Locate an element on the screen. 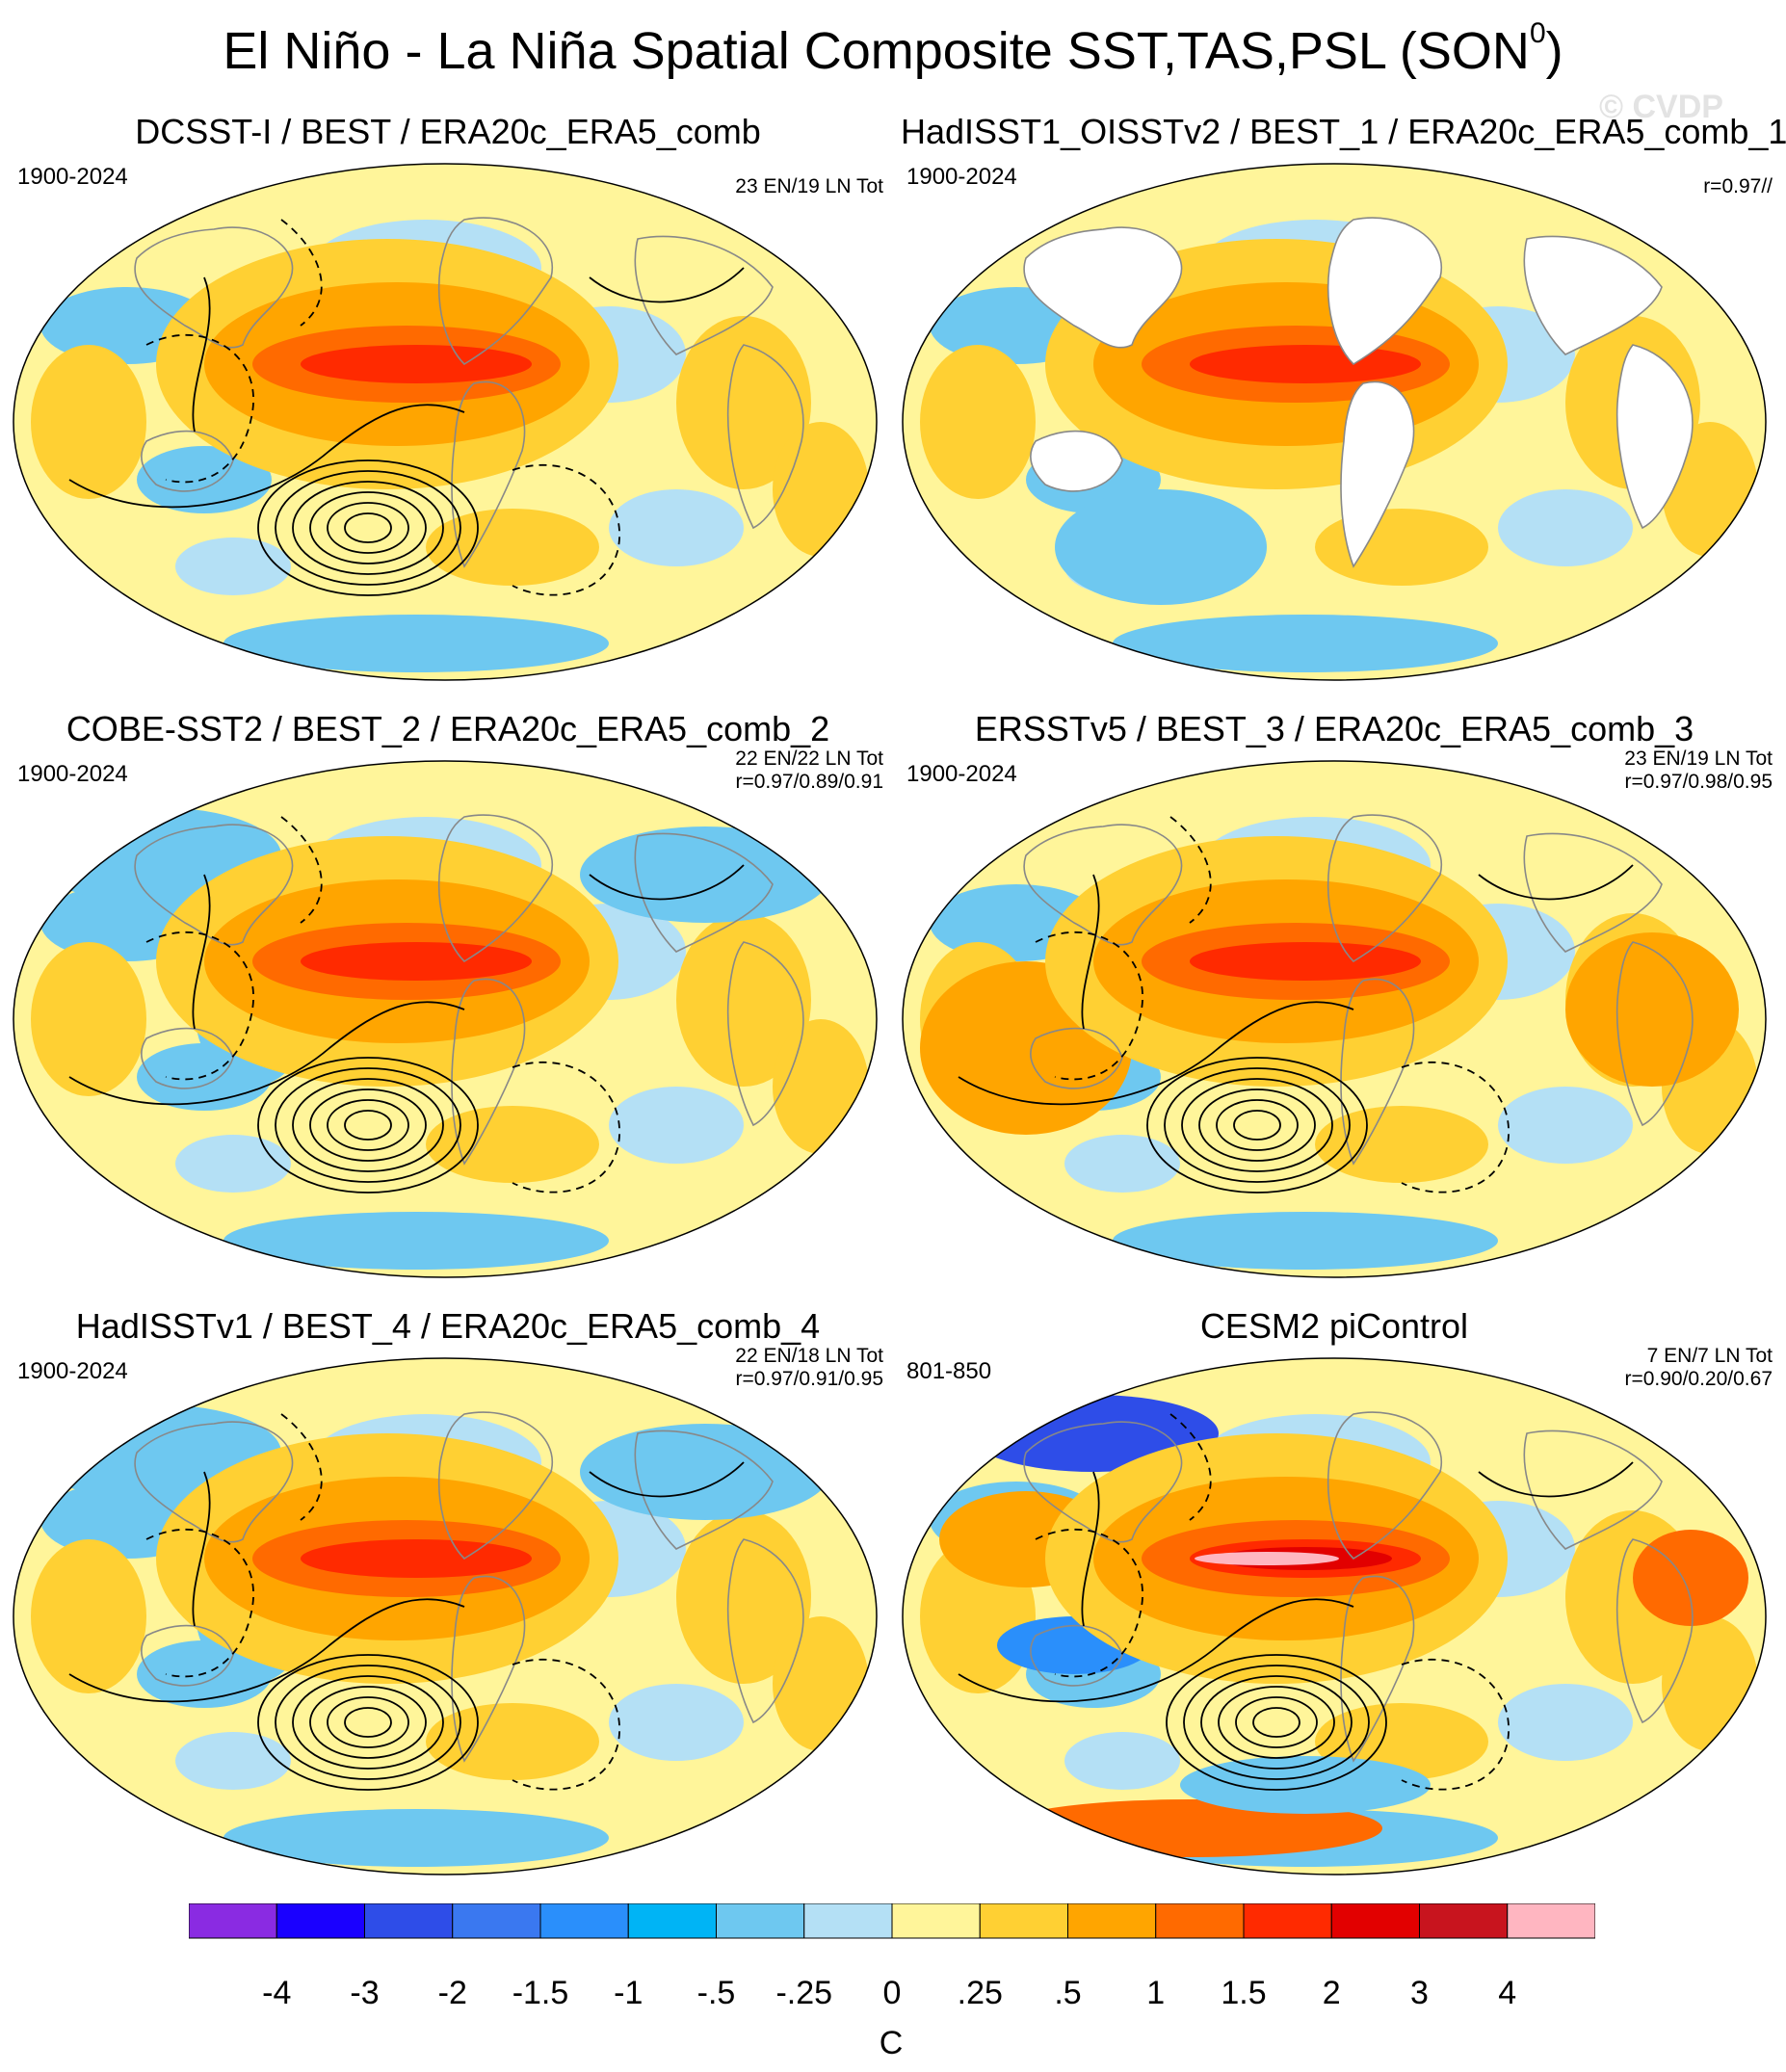  figure-title-superscript: 0 is located at coordinates (1538, 33).